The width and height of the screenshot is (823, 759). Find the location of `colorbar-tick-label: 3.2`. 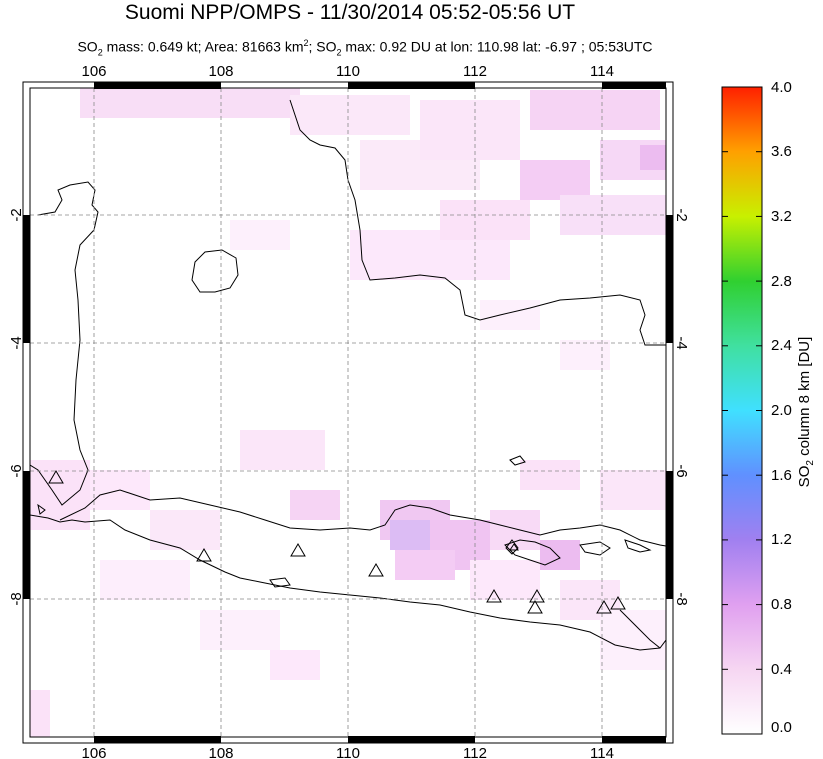

colorbar-tick-label: 3.2 is located at coordinates (781, 216).